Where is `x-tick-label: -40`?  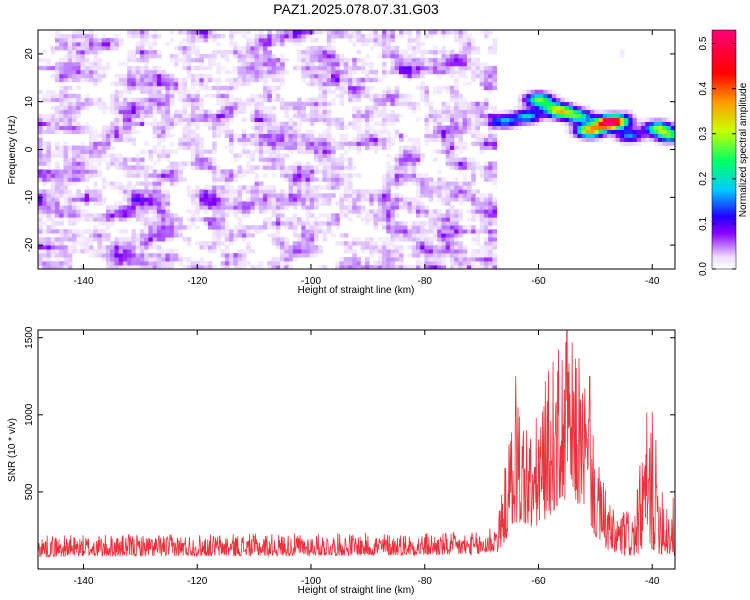
x-tick-label: -40 is located at coordinates (652, 281).